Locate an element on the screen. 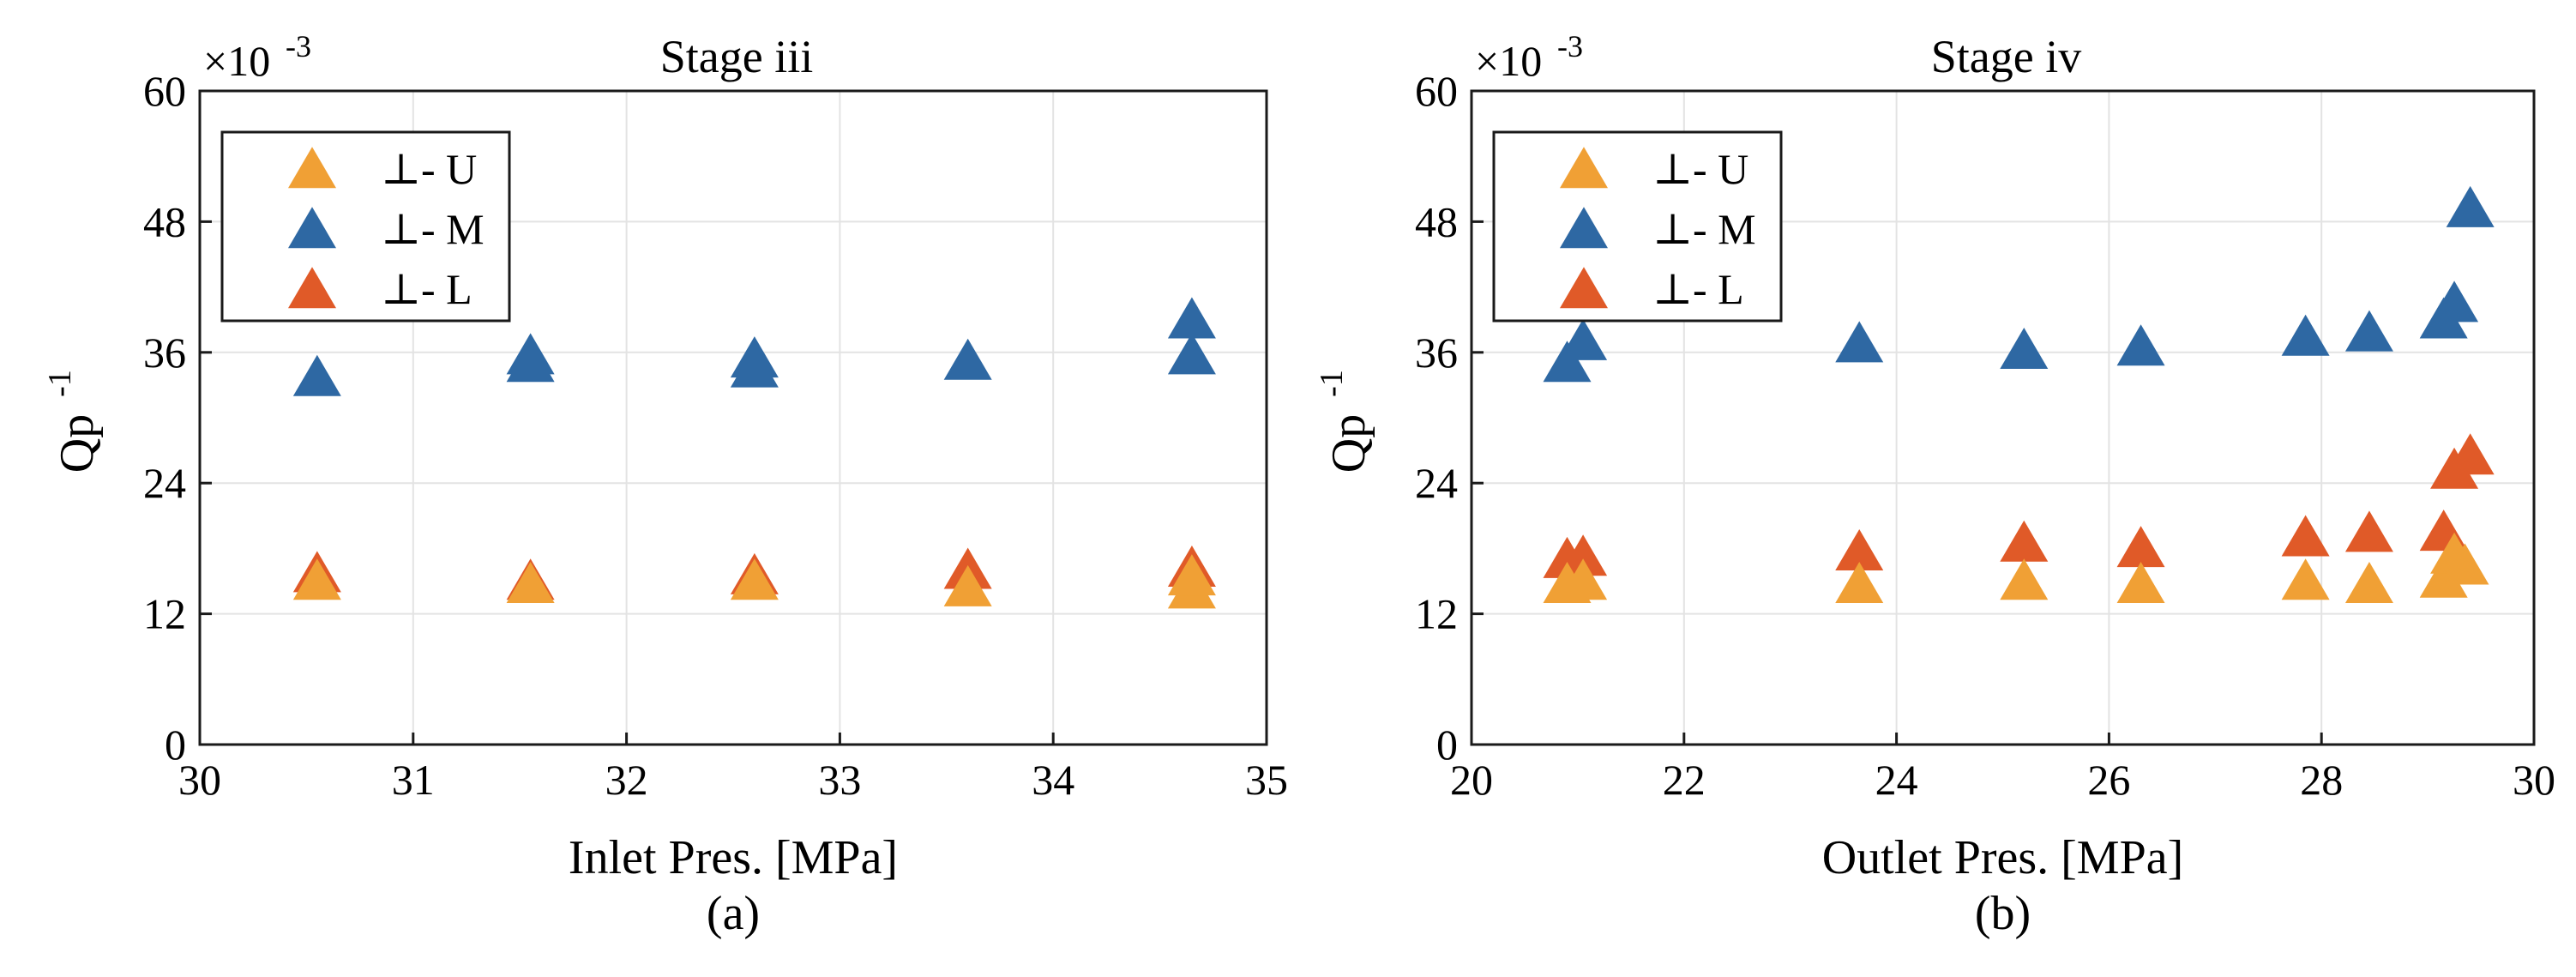 This screenshot has width=2576, height=977. x-tick-label: 26 is located at coordinates (2108, 780).